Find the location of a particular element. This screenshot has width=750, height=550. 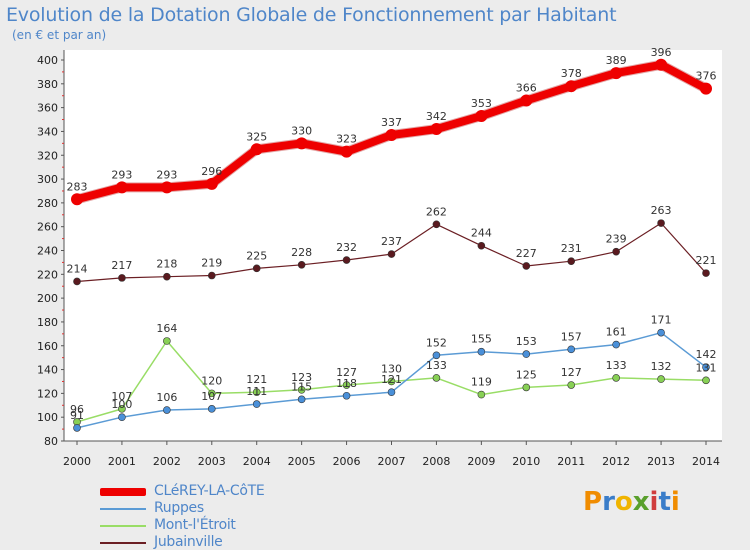

data-label-jubainville: 228 is located at coordinates (301, 252).